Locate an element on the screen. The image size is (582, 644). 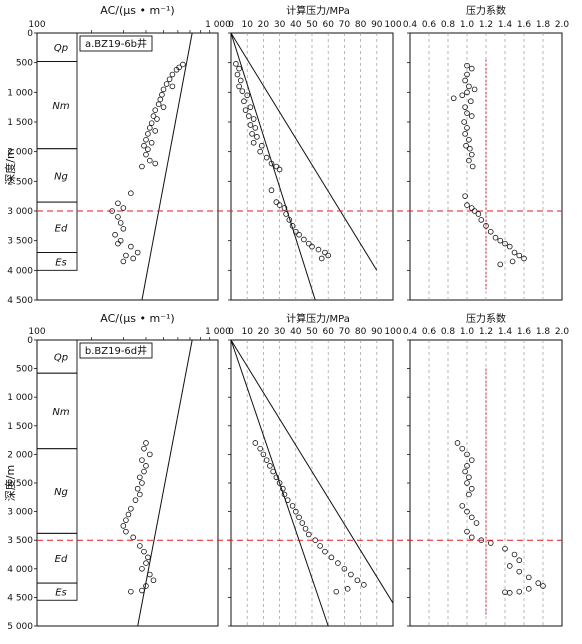
depth-tick-label: 0 is located at coordinates (30, 34).